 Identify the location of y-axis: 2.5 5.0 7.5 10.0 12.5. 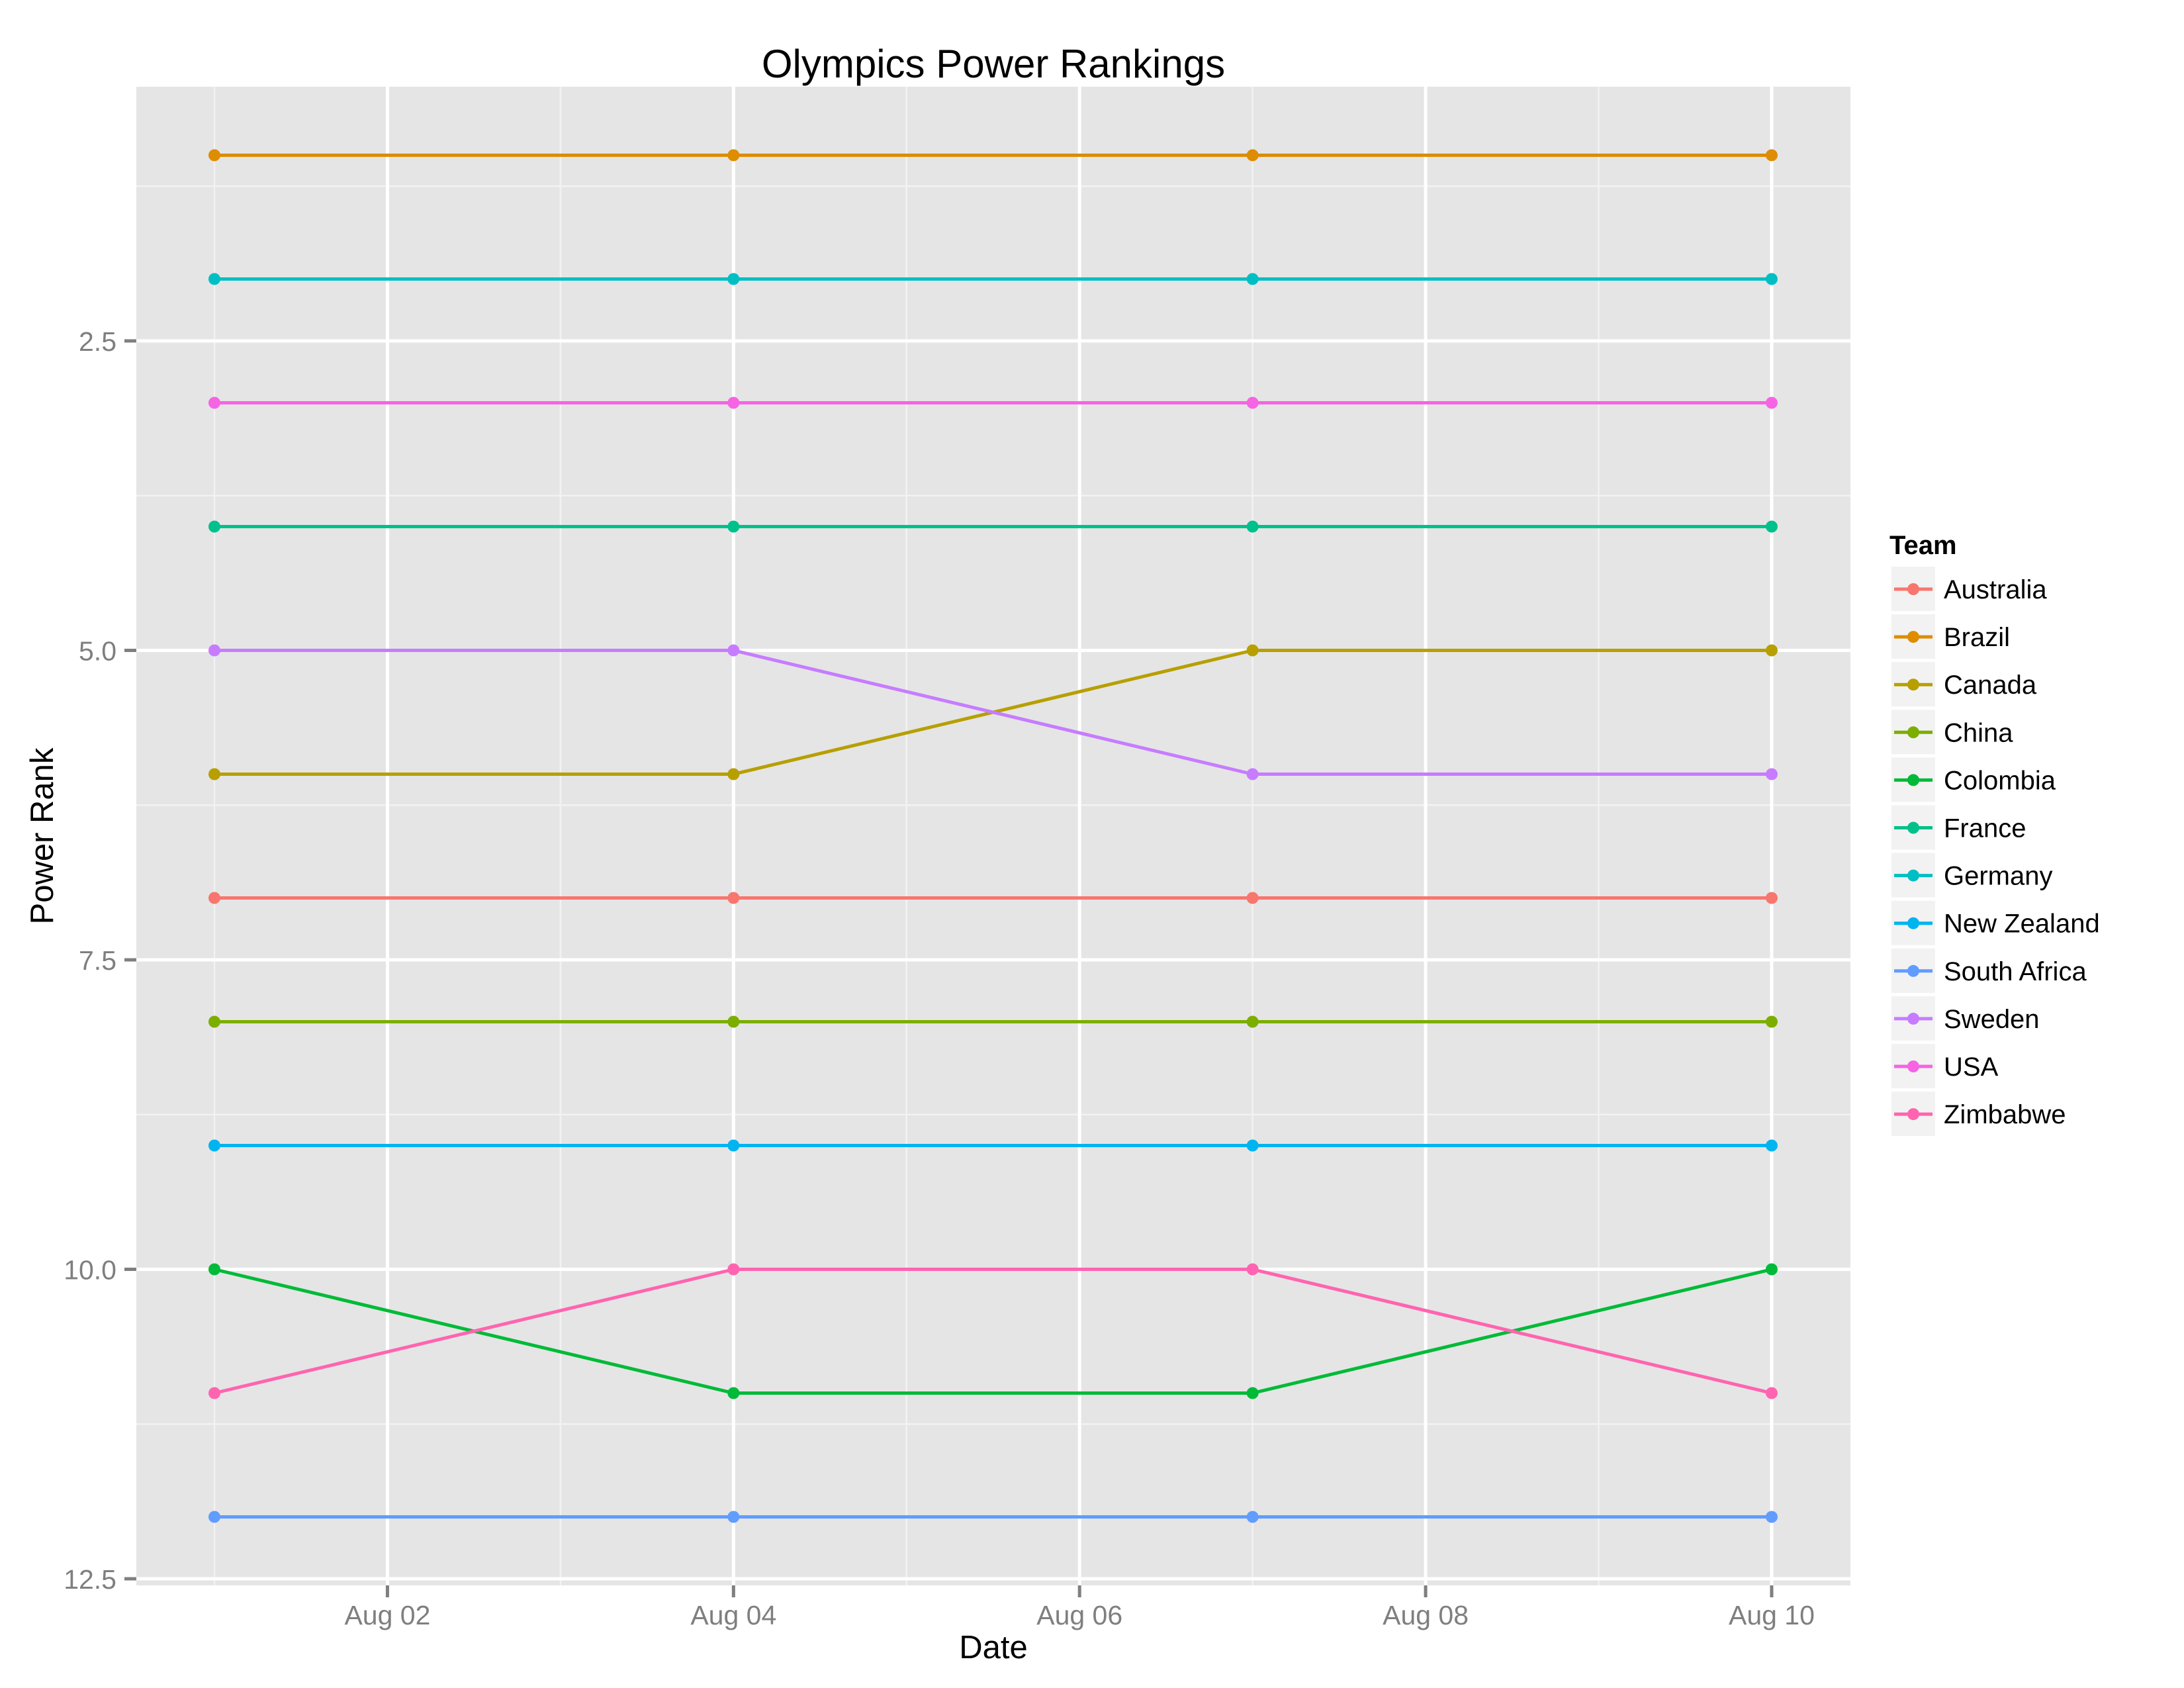
(100, 960).